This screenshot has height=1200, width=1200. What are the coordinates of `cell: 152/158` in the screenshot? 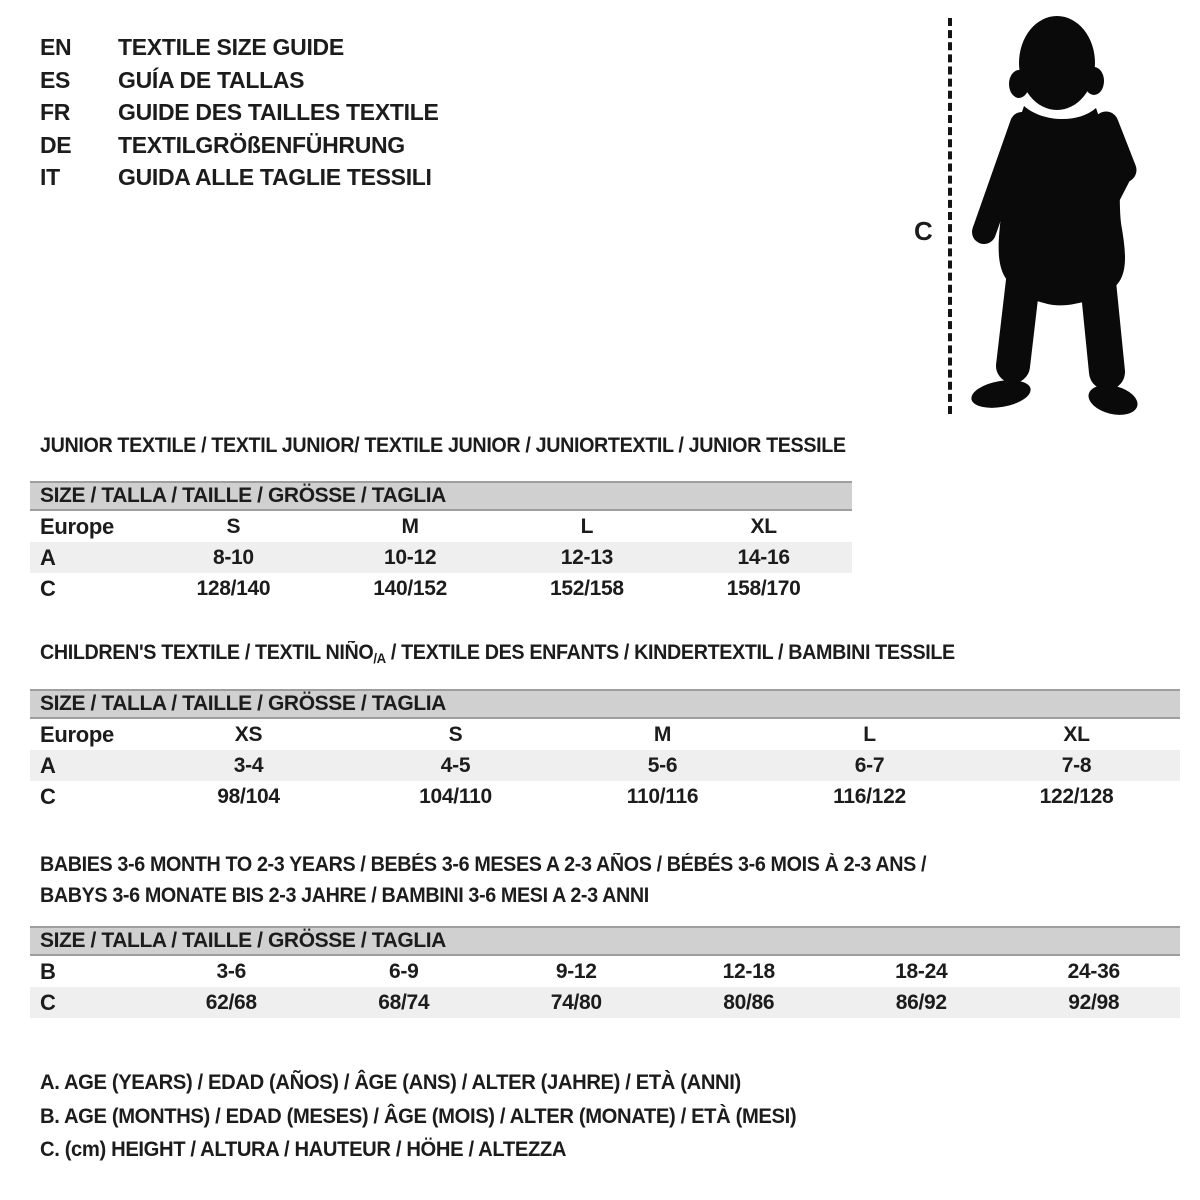 It's located at (586, 588).